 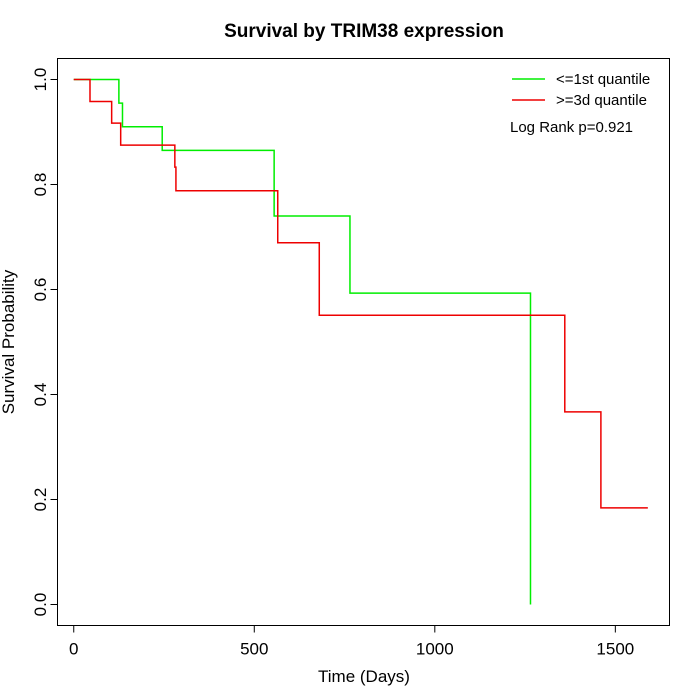 What do you see at coordinates (40, 500) in the screenshot?
I see `y-tick-label: 0.2` at bounding box center [40, 500].